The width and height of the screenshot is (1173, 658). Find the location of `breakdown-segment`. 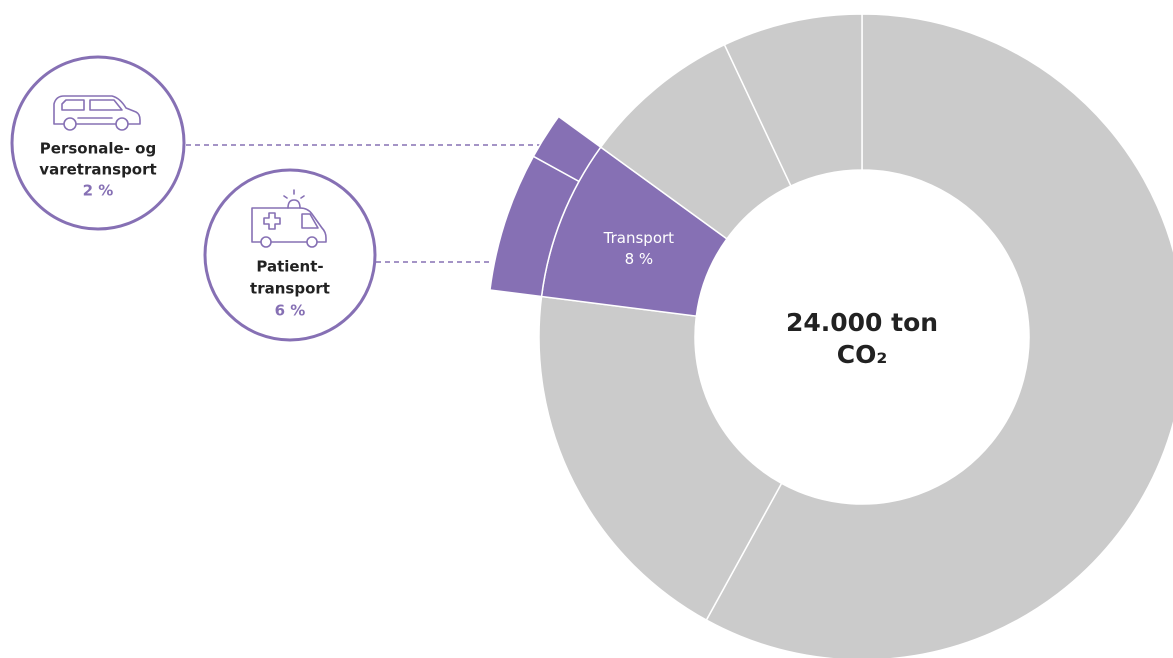

breakdown-segment is located at coordinates (567, 149).